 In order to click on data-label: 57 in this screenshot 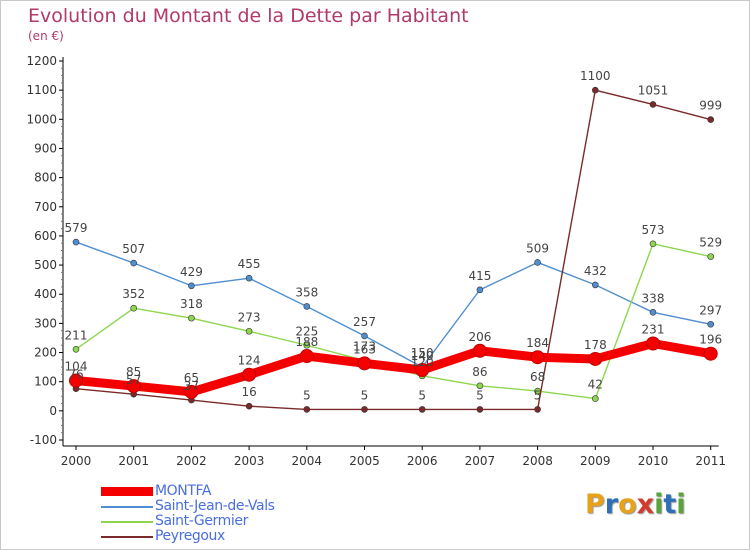, I will do `click(133, 380)`.